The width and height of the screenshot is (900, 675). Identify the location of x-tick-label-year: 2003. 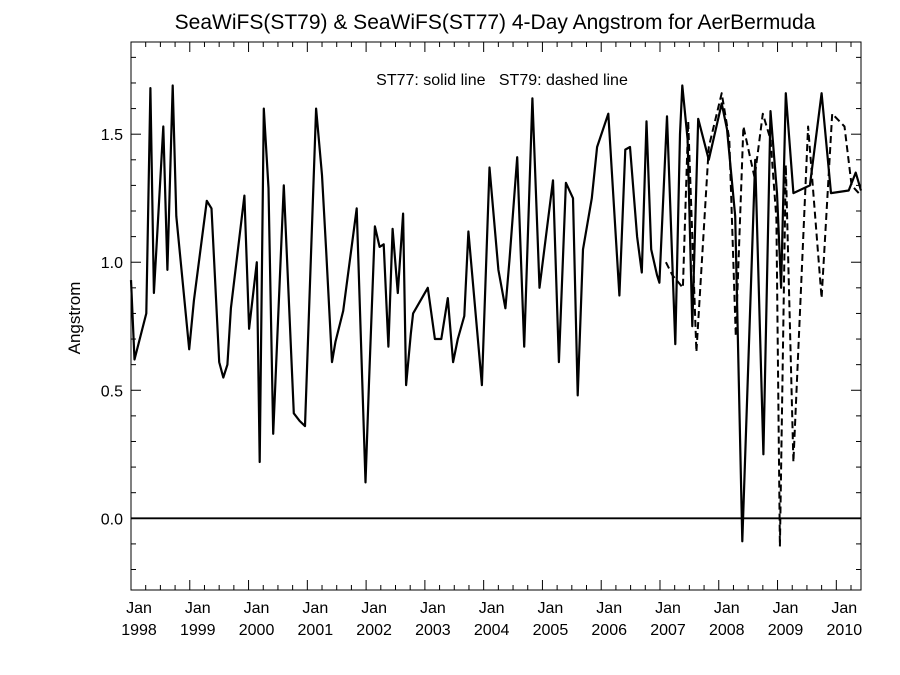
(433, 630).